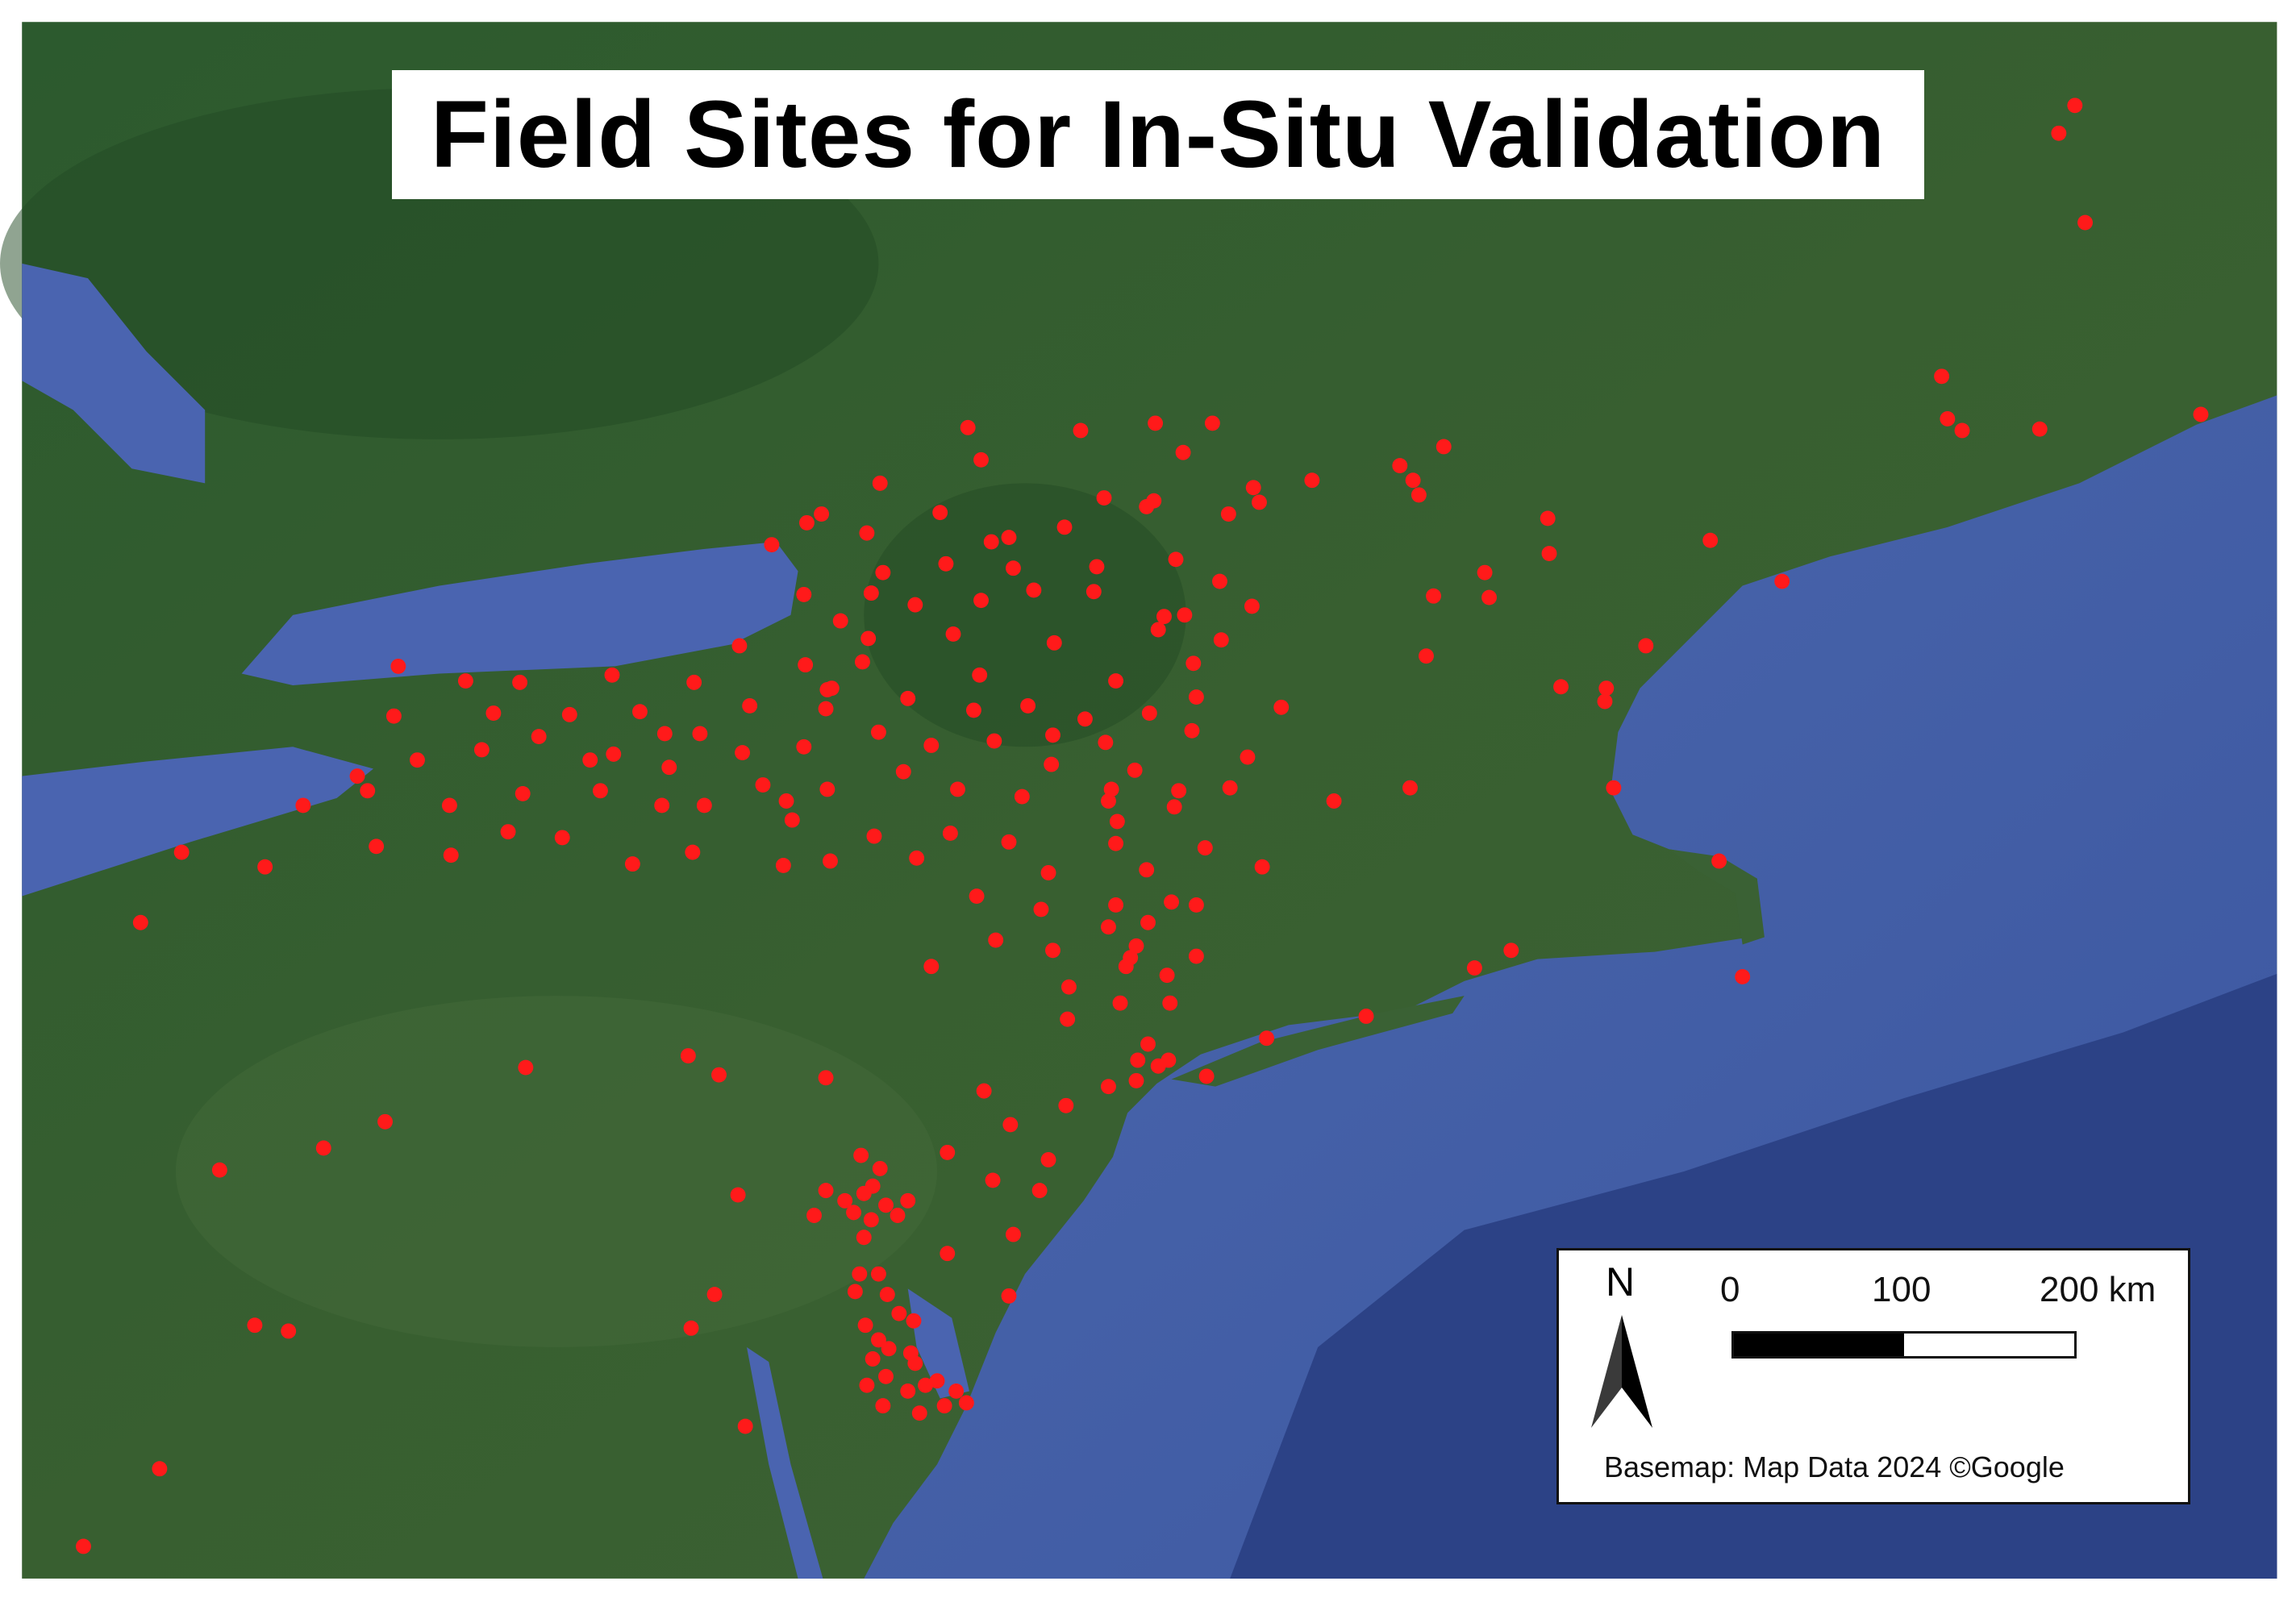 Image resolution: width=2296 pixels, height=1602 pixels. Describe the element at coordinates (1904, 1345) in the screenshot. I see `scale-bar` at that location.